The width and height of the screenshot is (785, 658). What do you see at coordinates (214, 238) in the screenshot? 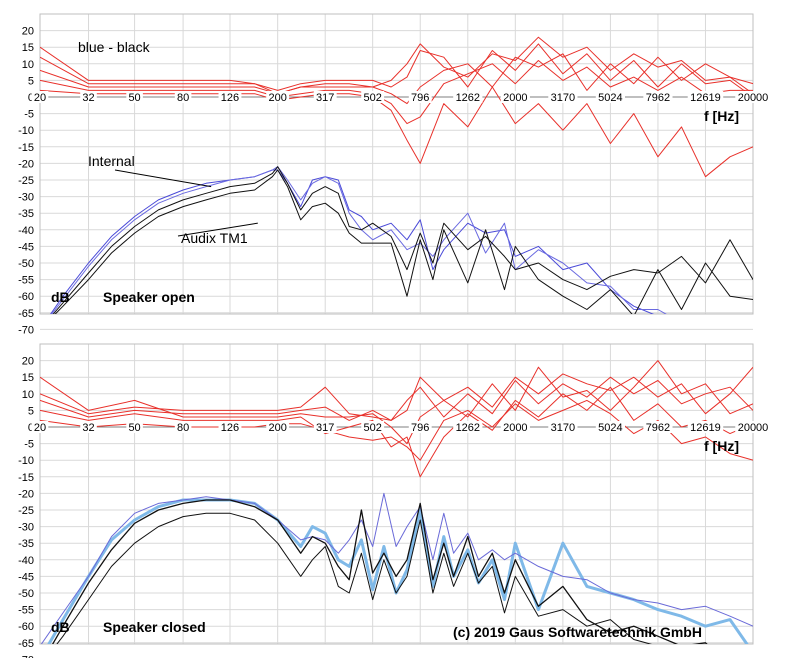
I see `series-annotation: Audix TM1` at bounding box center [214, 238].